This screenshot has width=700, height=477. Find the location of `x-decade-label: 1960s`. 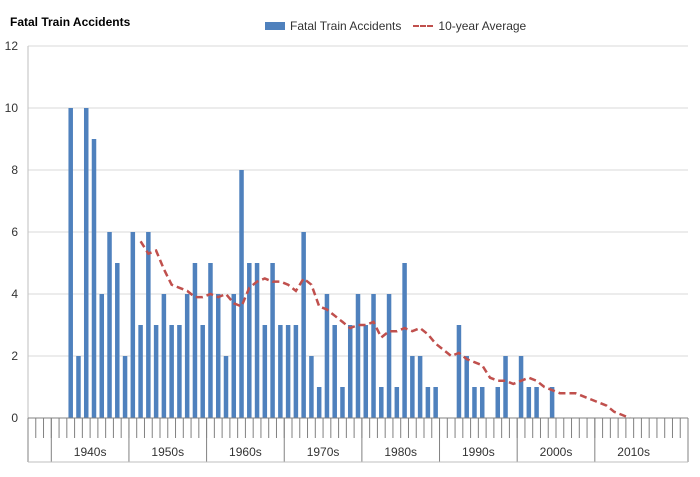

x-decade-label: 1960s is located at coordinates (245, 452).